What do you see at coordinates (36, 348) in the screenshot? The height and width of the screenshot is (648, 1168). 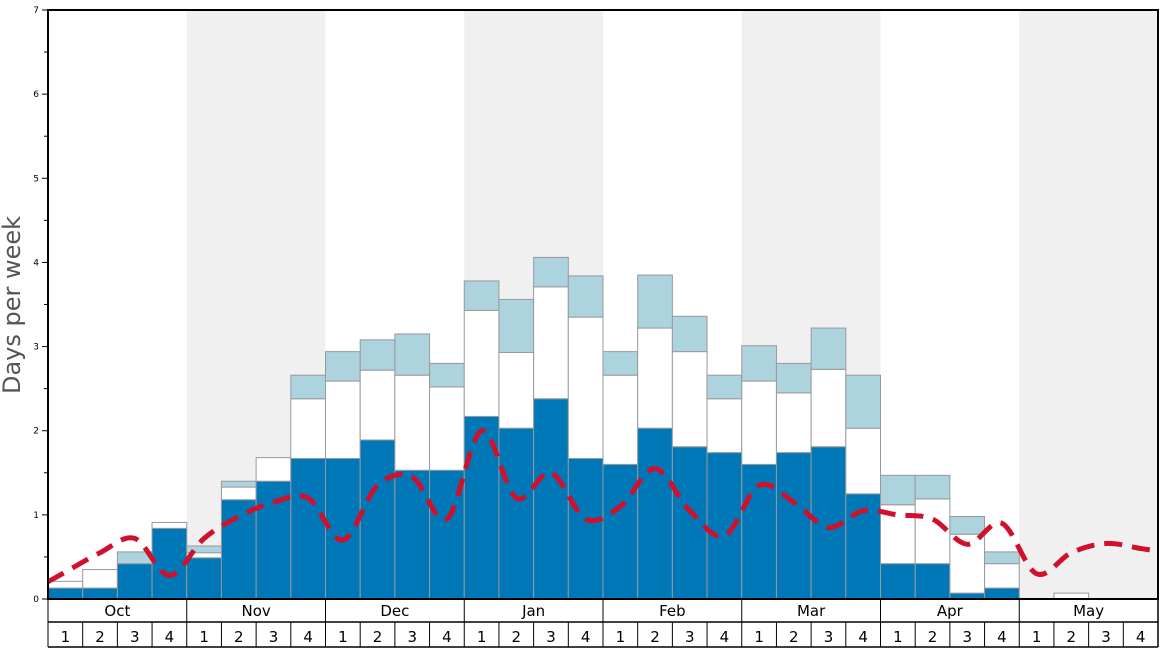 I see `y-tick-label: 3` at bounding box center [36, 348].